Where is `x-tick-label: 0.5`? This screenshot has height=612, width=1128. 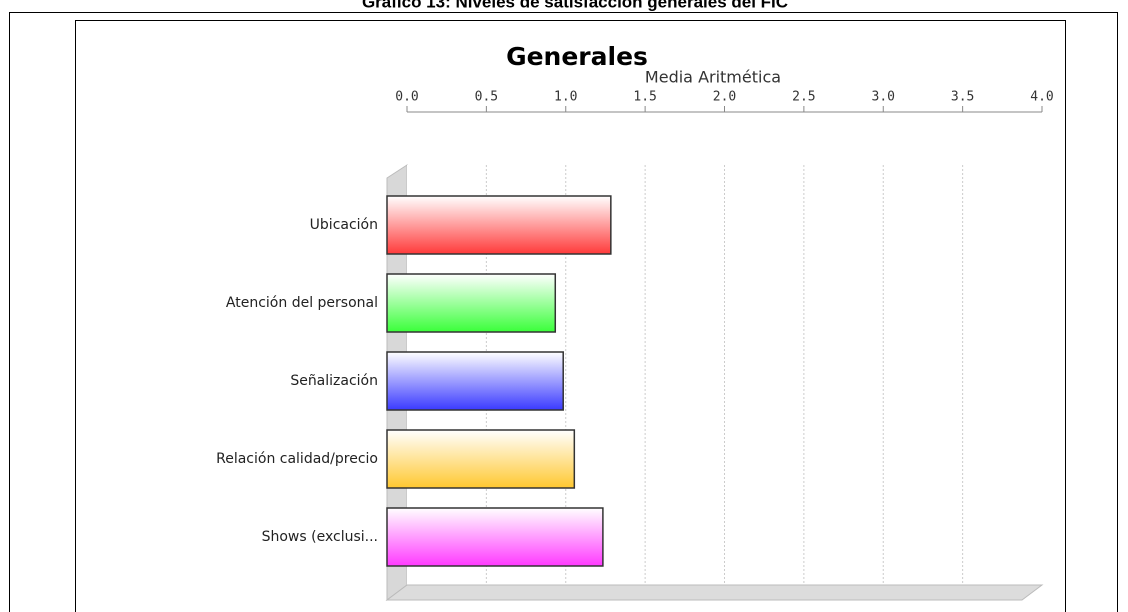
x-tick-label: 0.5 is located at coordinates (486, 97).